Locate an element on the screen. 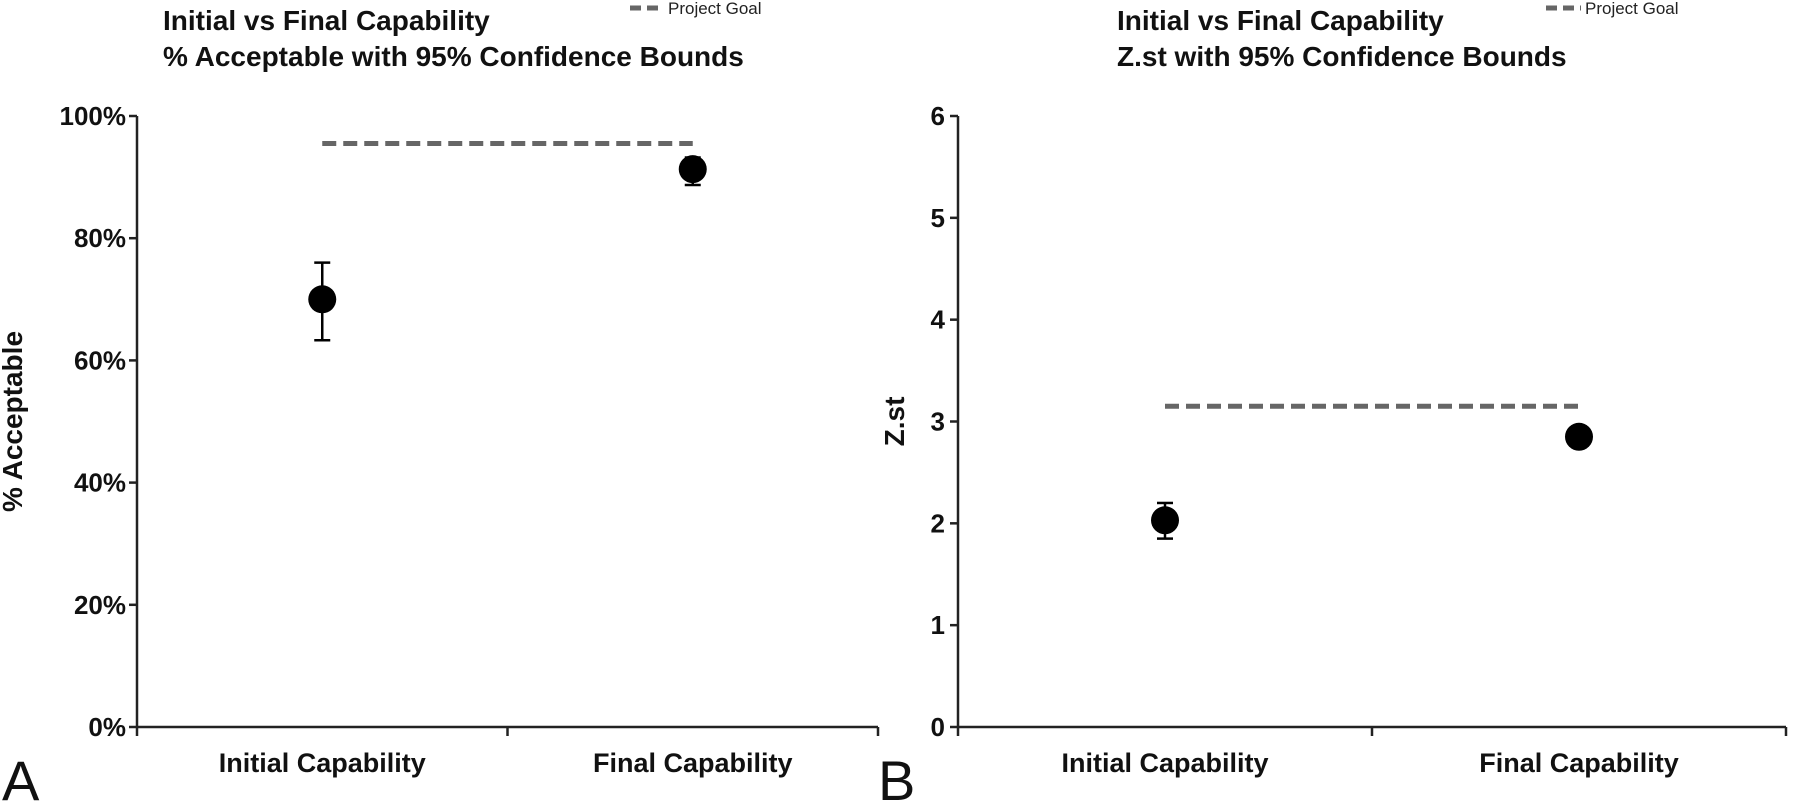 The height and width of the screenshot is (811, 1800). y-tick-label: 60% is located at coordinates (100, 360).